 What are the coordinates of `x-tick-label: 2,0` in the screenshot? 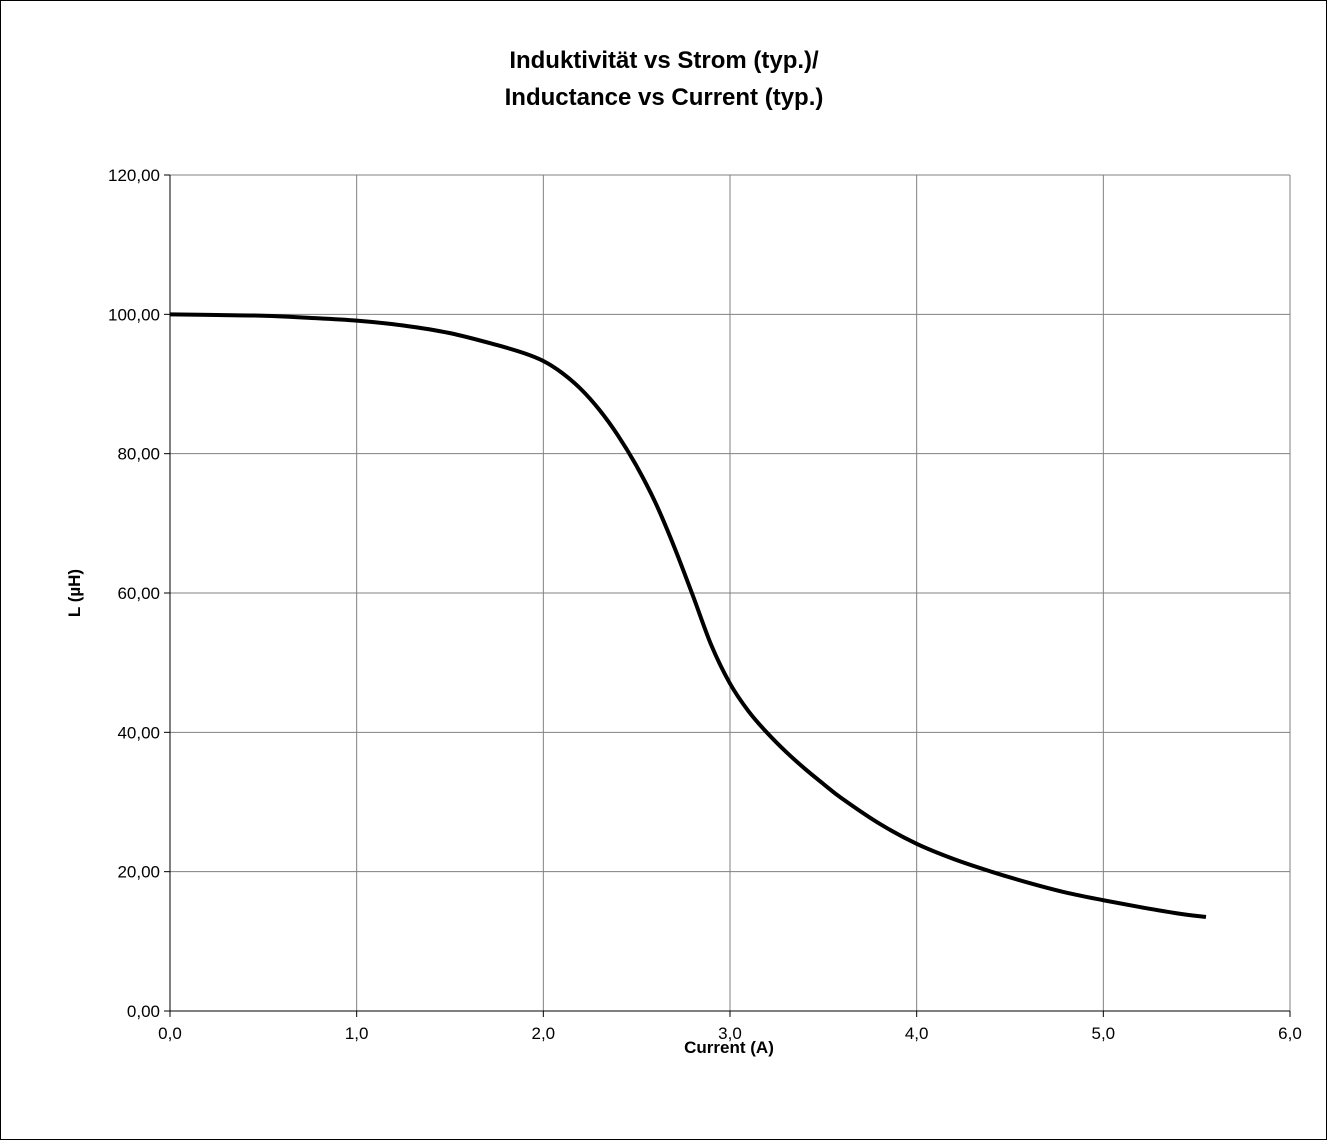 It's located at (544, 1033).